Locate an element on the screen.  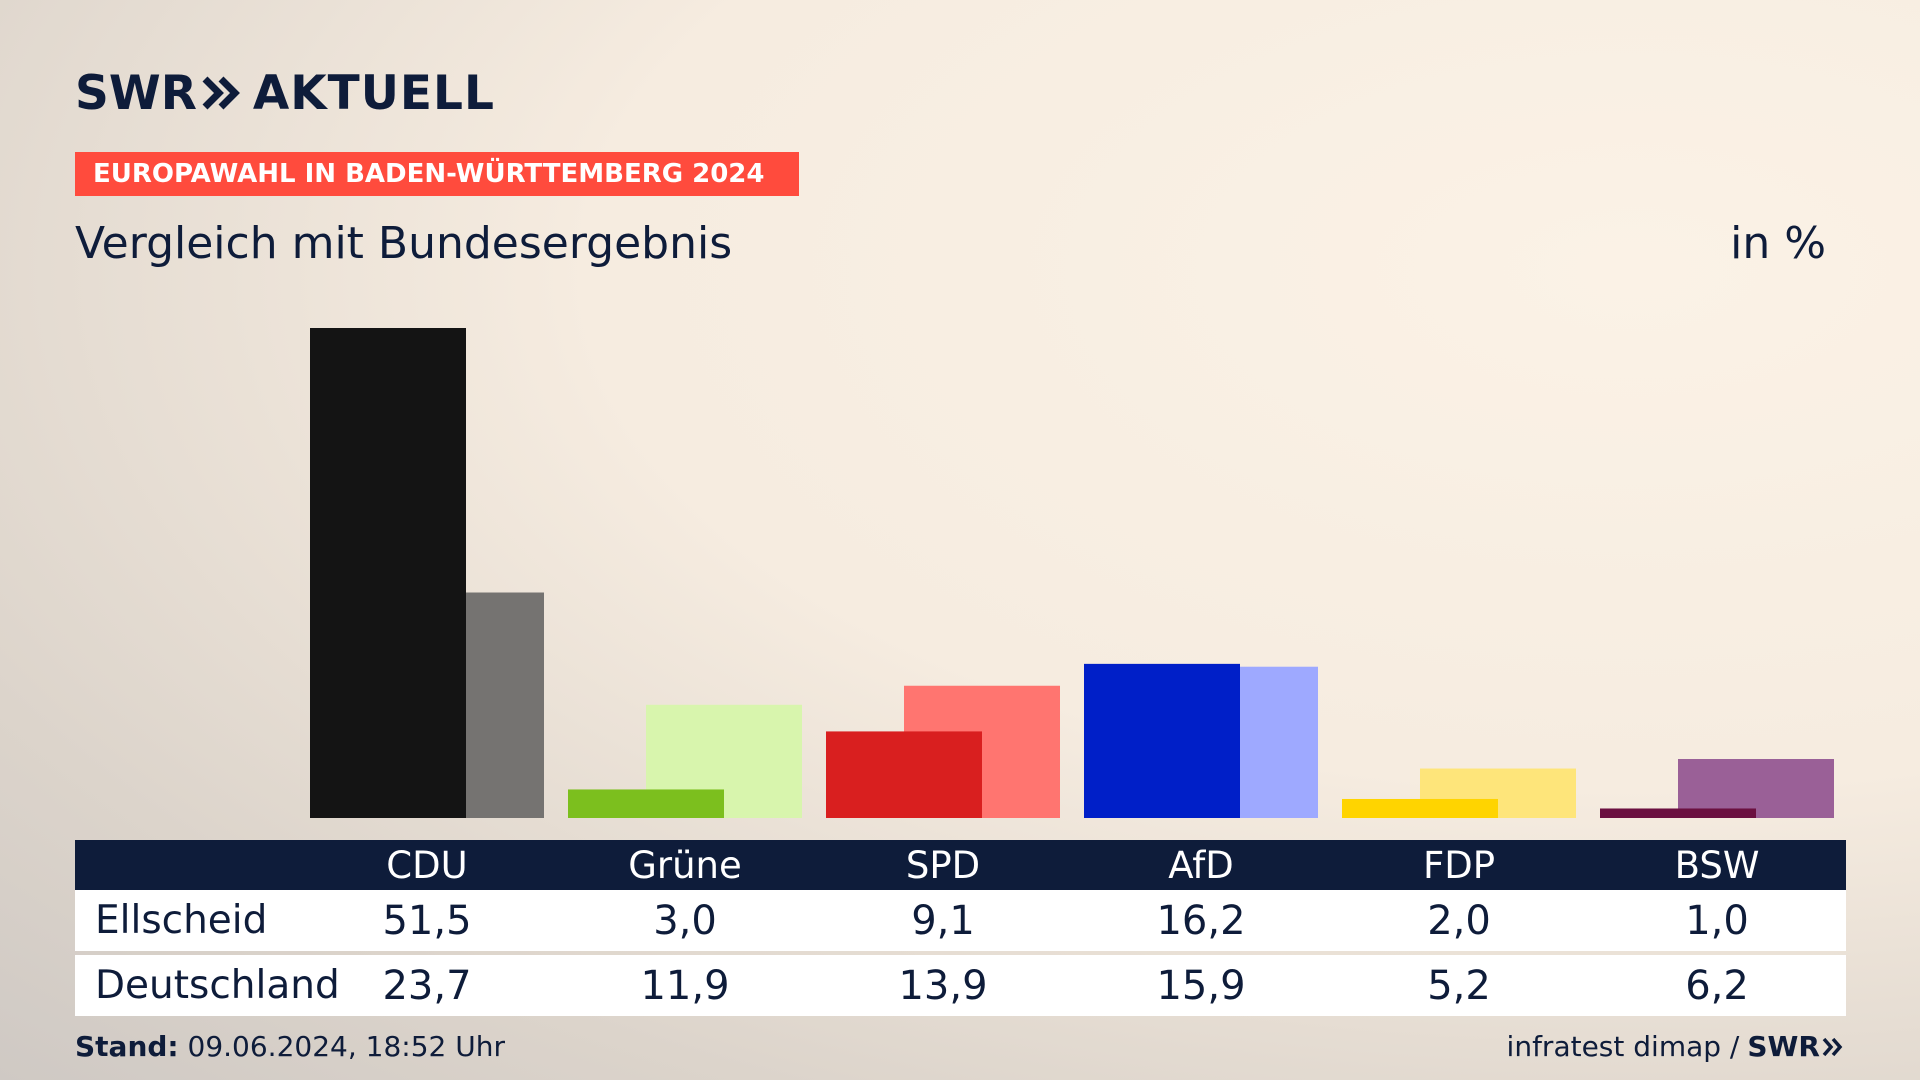
value-cell: 51,5 is located at coordinates (427, 920).